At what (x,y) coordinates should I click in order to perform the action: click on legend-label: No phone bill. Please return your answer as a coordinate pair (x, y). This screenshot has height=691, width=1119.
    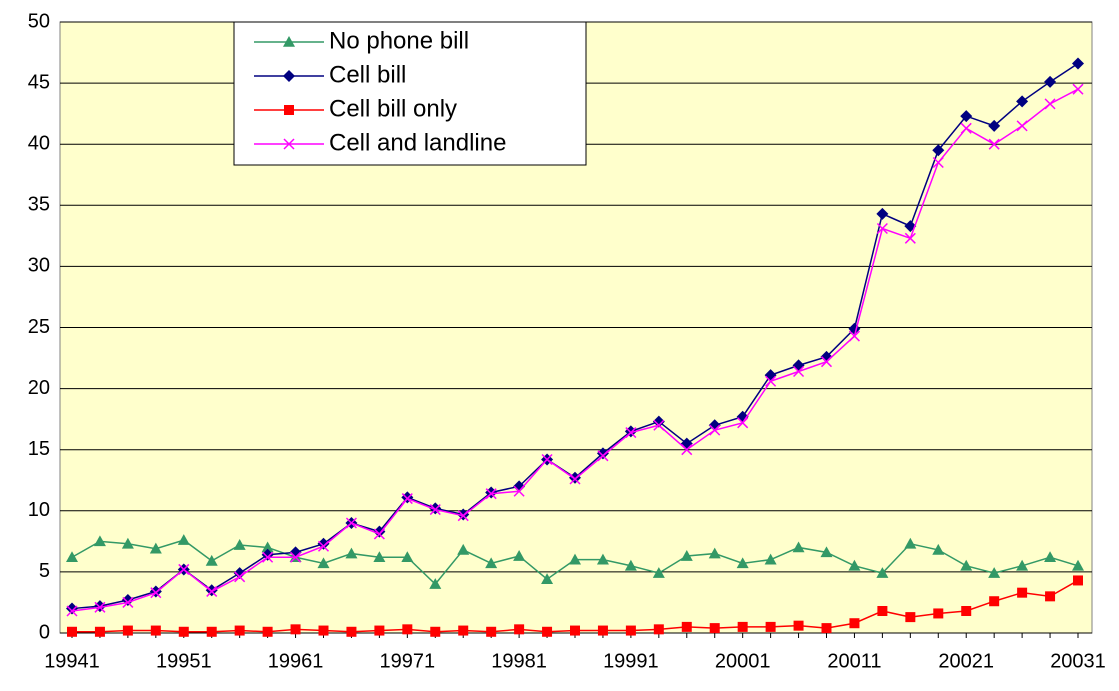
    Looking at the image, I should click on (399, 40).